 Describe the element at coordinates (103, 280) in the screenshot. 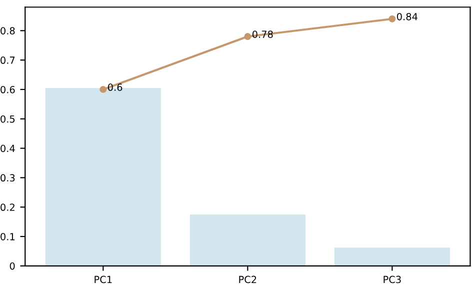

I see `x-tick-label: PC1` at that location.